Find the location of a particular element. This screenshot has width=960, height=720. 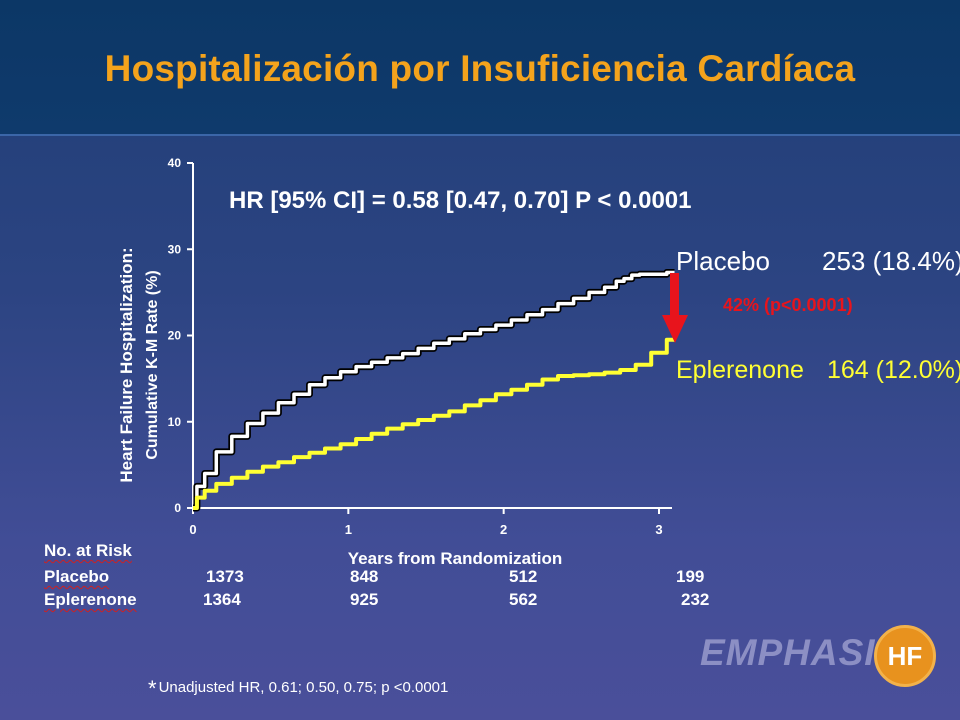

eplerenone-series-name: Eplerenone is located at coordinates (740, 370).